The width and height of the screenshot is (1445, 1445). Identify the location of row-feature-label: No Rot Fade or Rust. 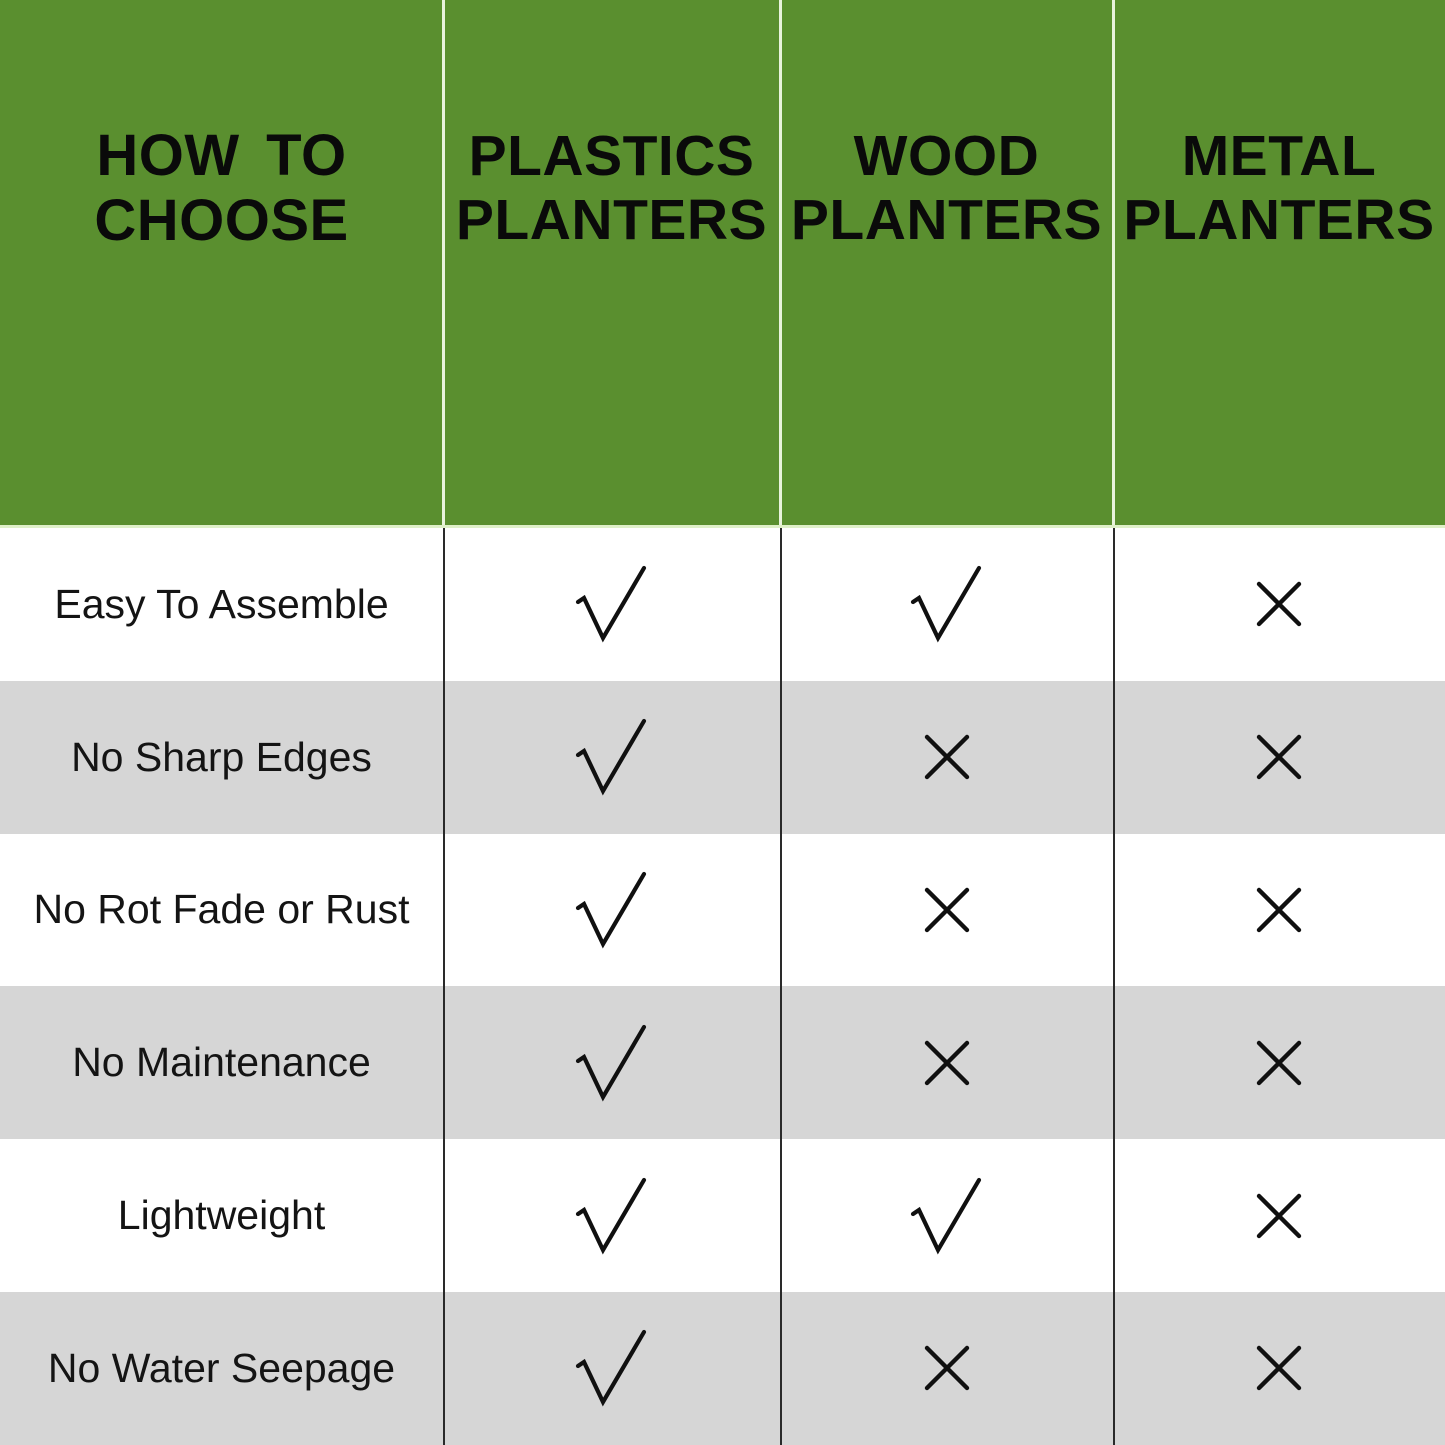
(221, 909).